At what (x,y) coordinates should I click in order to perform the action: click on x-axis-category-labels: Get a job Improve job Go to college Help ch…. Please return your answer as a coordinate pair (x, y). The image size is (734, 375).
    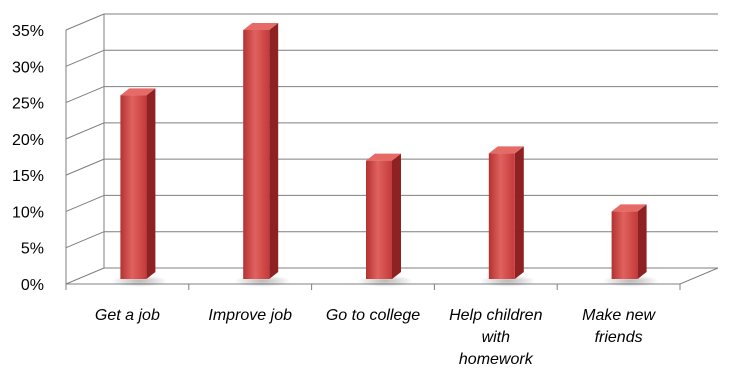
    Looking at the image, I should click on (376, 337).